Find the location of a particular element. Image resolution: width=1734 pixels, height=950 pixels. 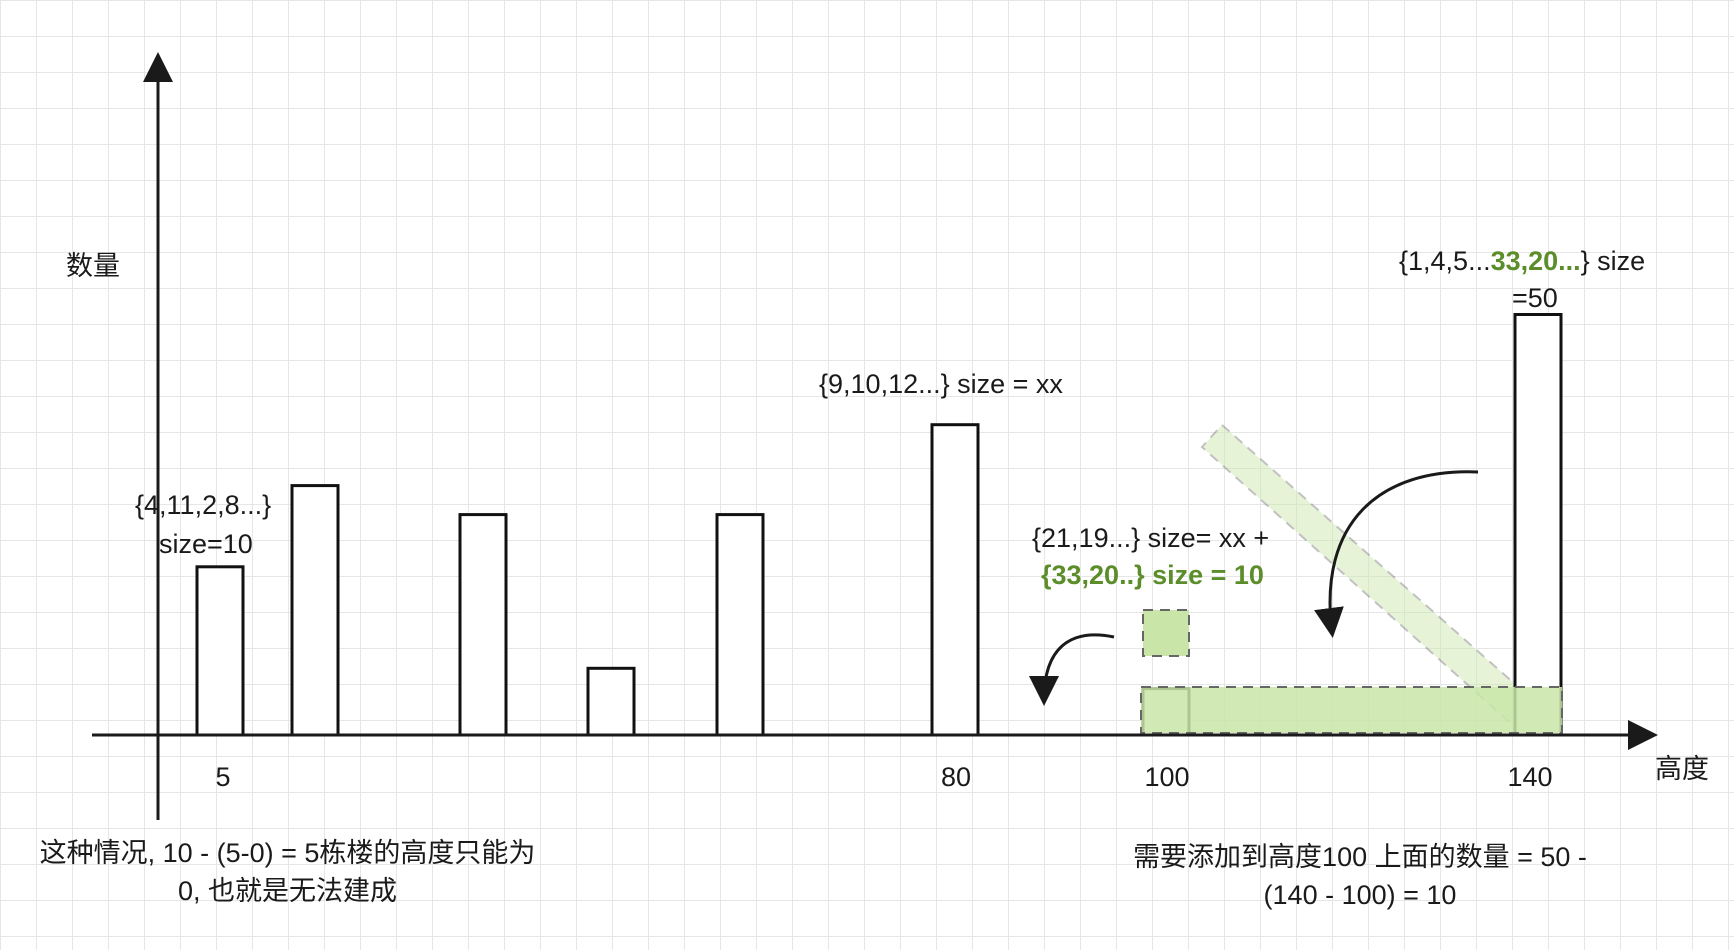

note-right-line1: 需要添加到高度100 上面的数量 = 50 - is located at coordinates (1360, 857).